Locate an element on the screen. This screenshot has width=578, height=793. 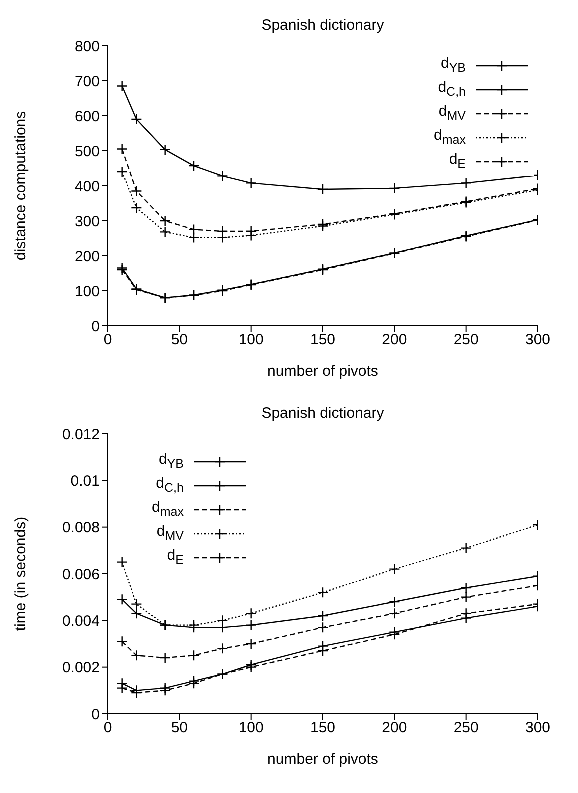
y-tick-label: 700 is located at coordinates (87, 81).